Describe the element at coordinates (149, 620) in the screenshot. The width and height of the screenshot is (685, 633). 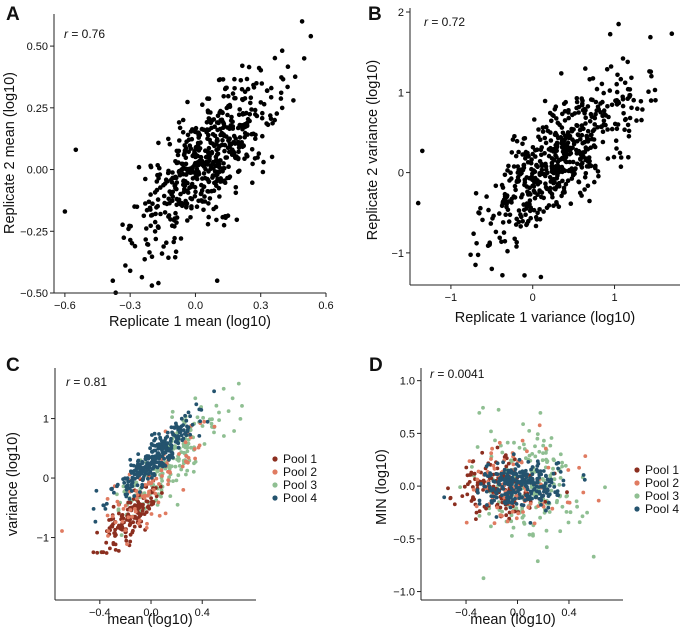
I see `x-axis-label-c: mean (log10)` at that location.